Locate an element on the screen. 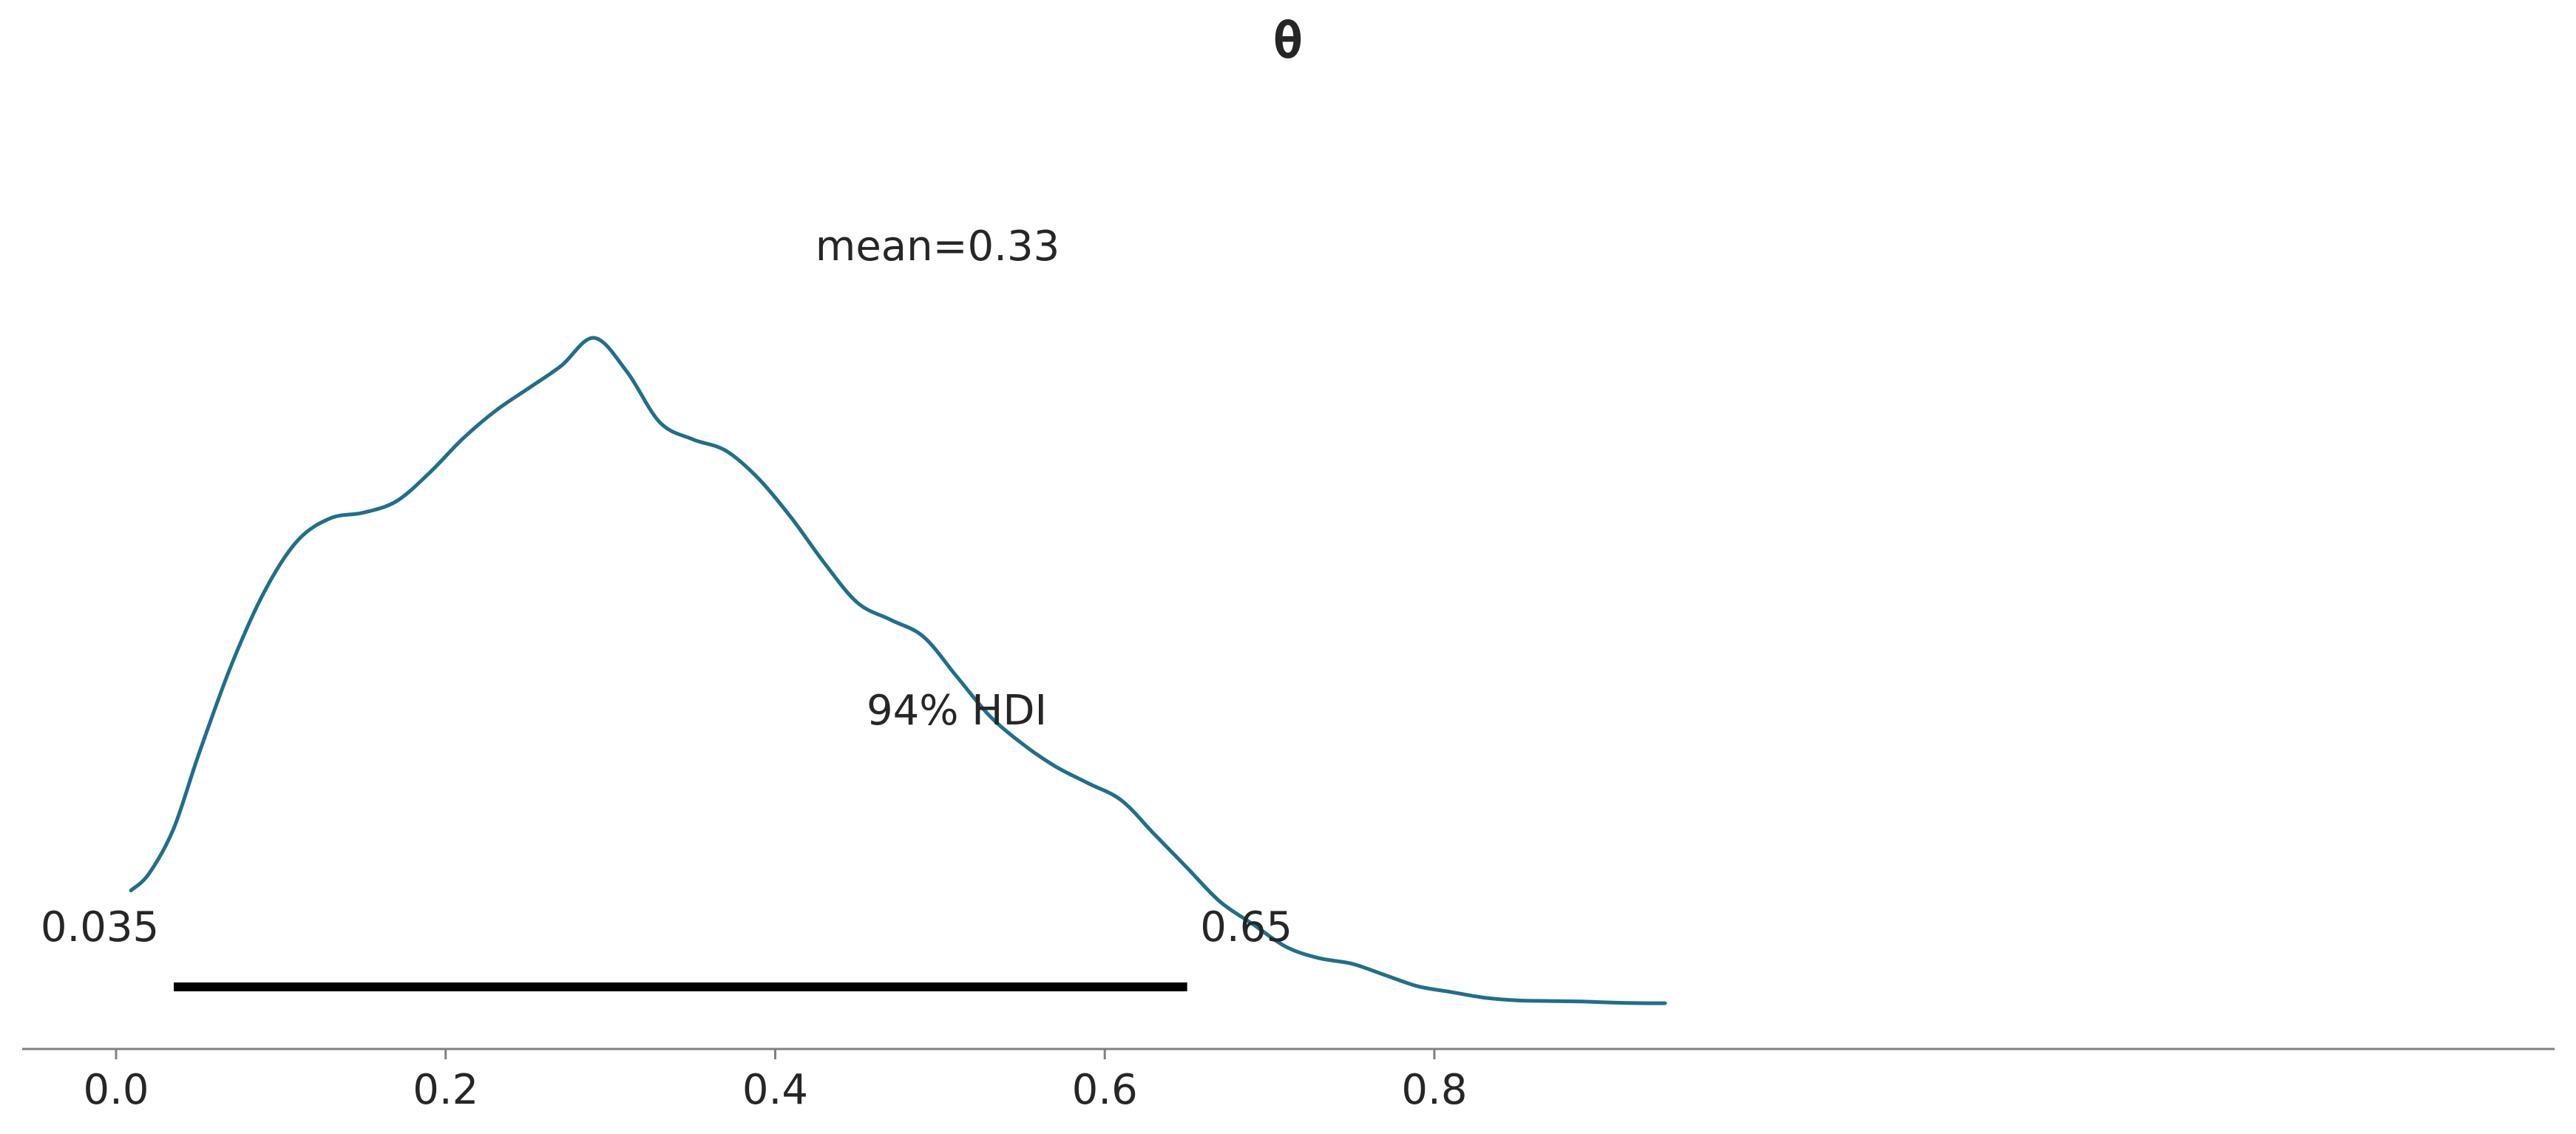 This screenshot has width=2576, height=1134. hdi-label: 94% HDI is located at coordinates (957, 711).